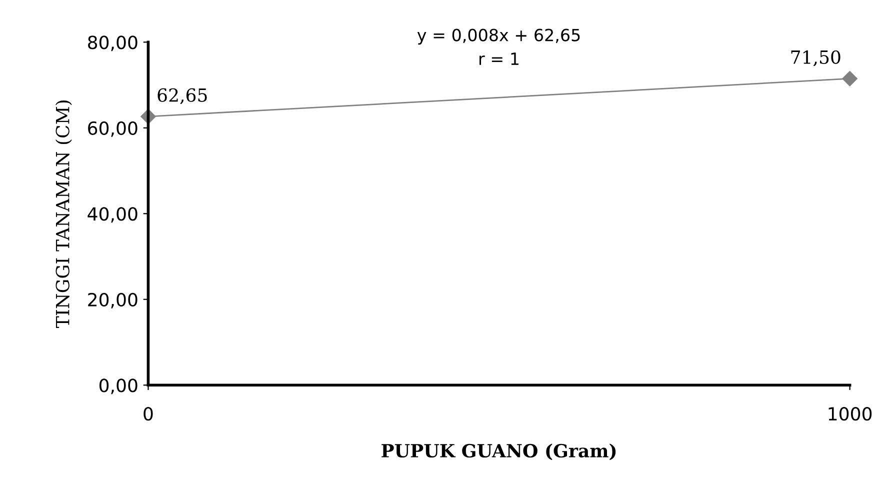 The width and height of the screenshot is (877, 479). What do you see at coordinates (498, 46) in the screenshot?
I see `annotation: y = 0,008x + 62,65 r = 1` at bounding box center [498, 46].